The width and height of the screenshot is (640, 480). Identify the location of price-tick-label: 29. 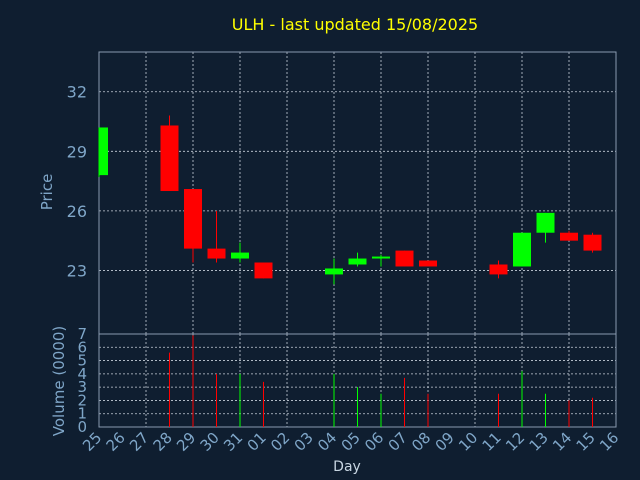
(77, 151).